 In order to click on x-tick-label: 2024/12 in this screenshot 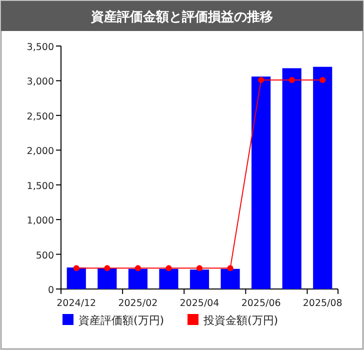, I will do `click(76, 303)`.